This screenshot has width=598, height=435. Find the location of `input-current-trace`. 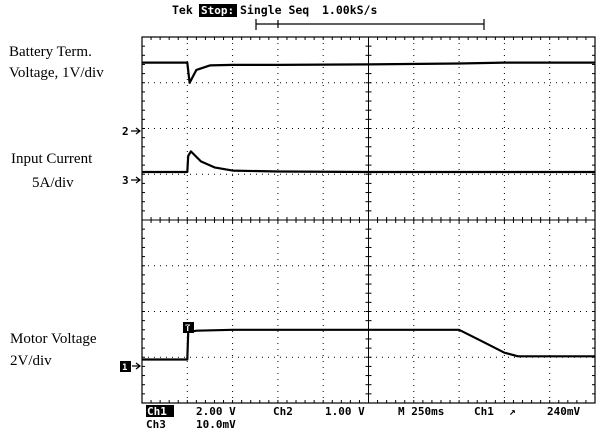

input-current-trace is located at coordinates (368, 162).